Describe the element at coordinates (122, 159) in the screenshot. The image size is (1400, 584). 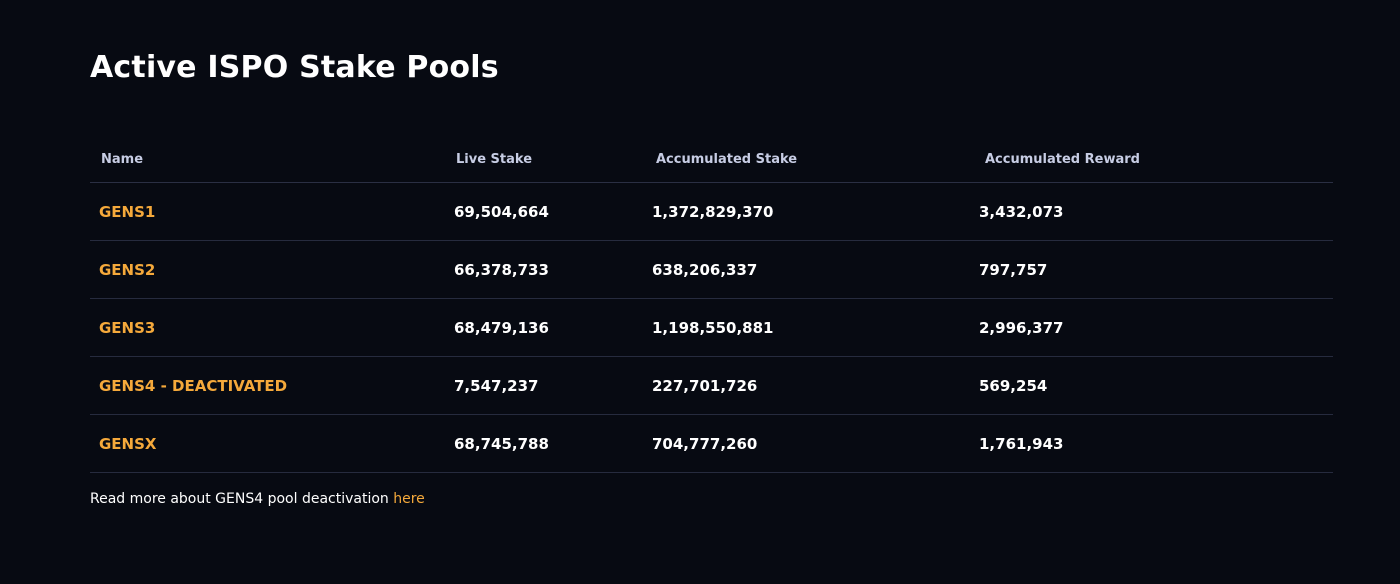
I see `column-header-name: Name` at that location.